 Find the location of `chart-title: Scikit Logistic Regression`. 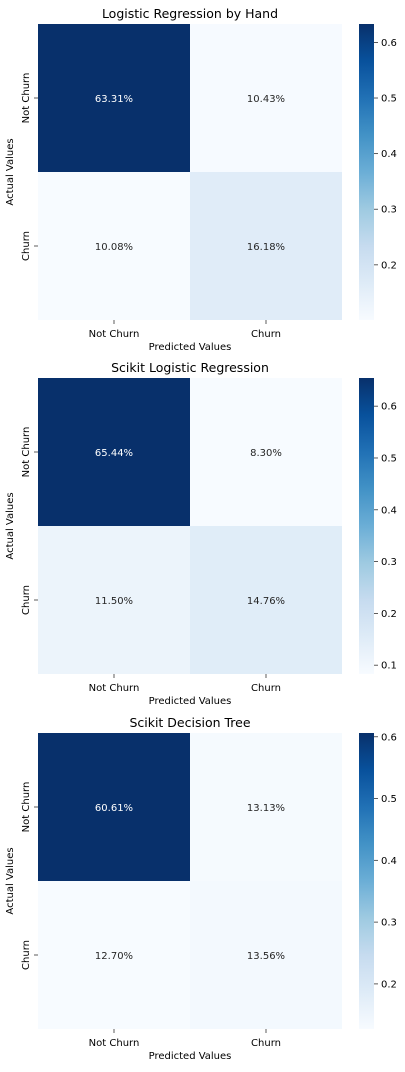

chart-title: Scikit Logistic Regression is located at coordinates (190, 367).